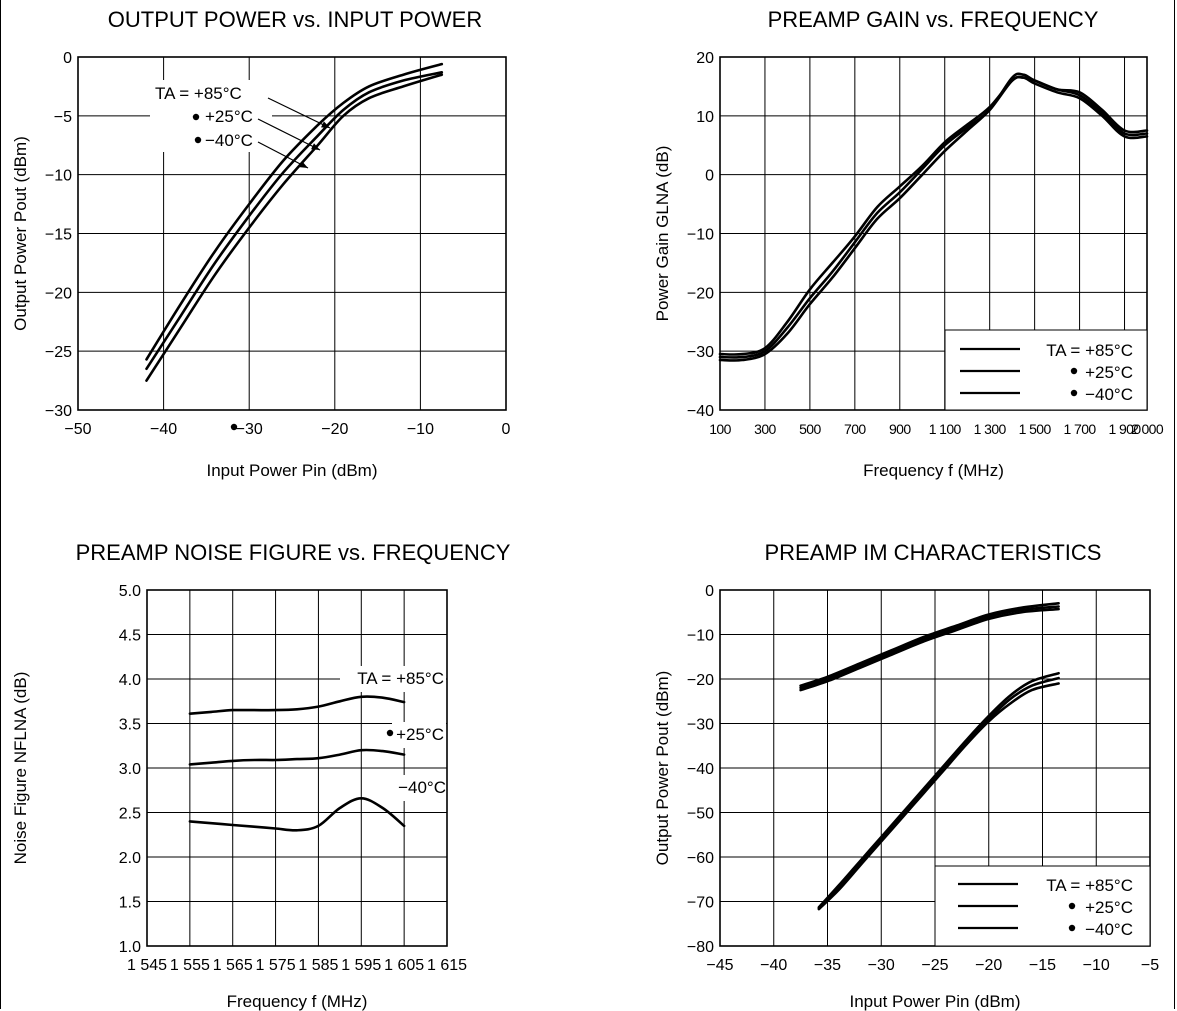  Describe the element at coordinates (705, 117) in the screenshot. I see `y-tick-label: 10` at that location.